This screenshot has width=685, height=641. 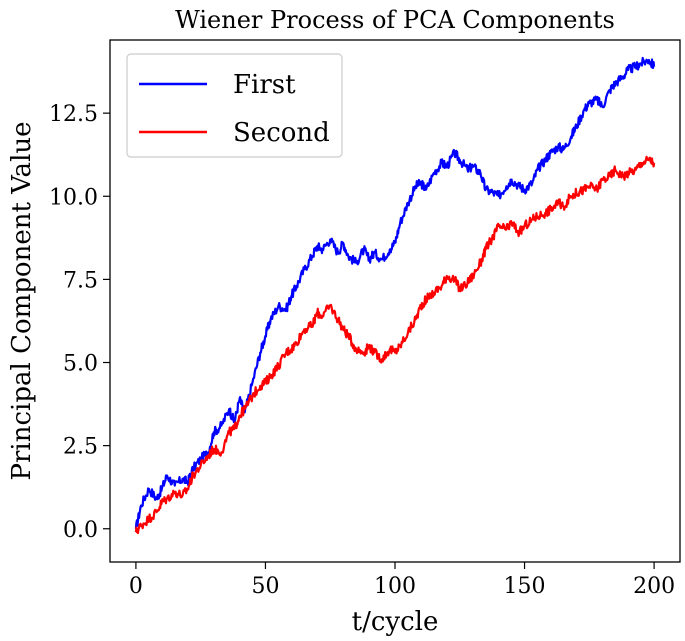 What do you see at coordinates (395, 20) in the screenshot?
I see `chart-title: Wiener Process of PCA Components` at bounding box center [395, 20].